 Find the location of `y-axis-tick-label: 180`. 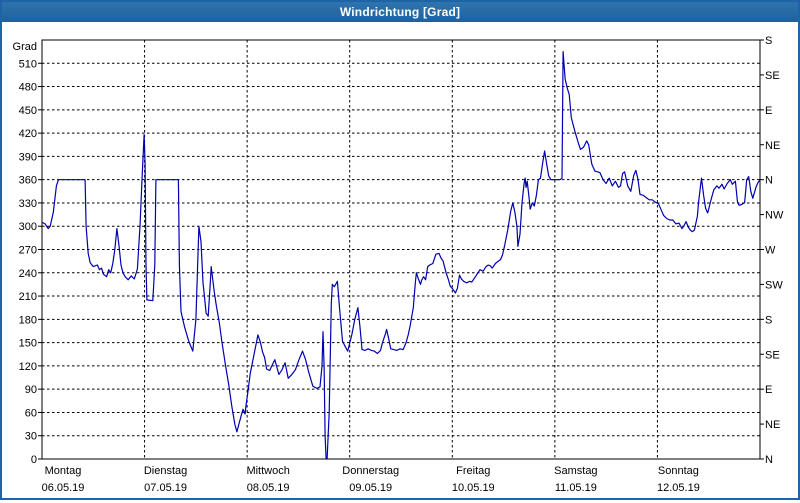

y-axis-tick-label: 180 is located at coordinates (28, 320).